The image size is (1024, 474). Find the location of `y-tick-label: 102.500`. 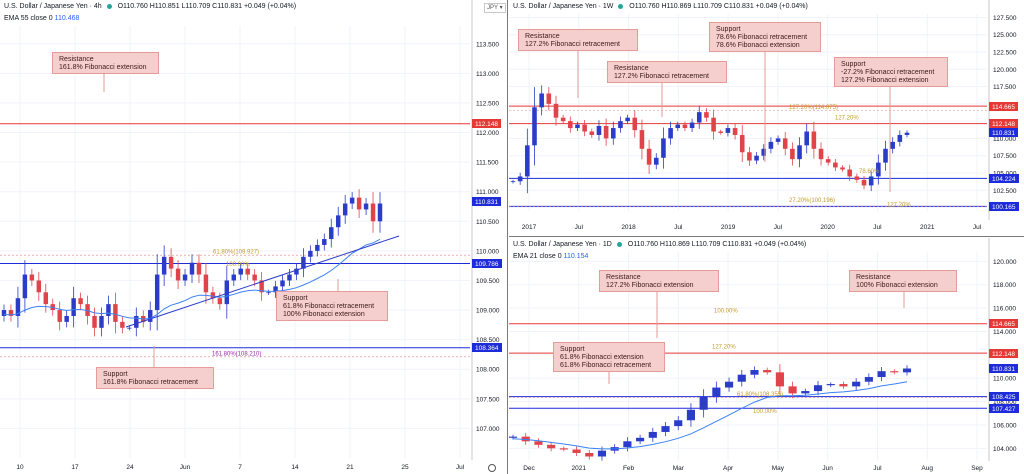

y-tick-label: 102.500 is located at coordinates (1005, 191).